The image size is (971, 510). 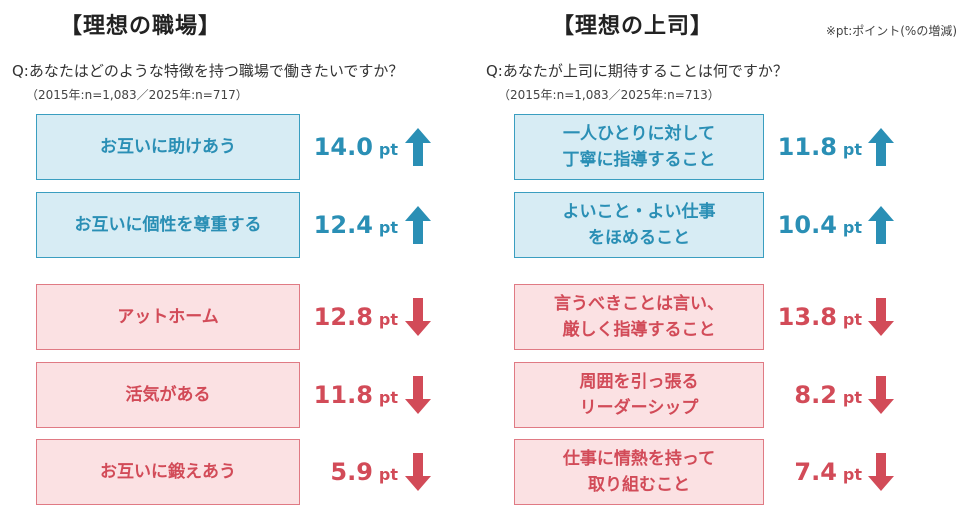 I want to click on workplace-item-value: 5.9 pt, so click(x=364, y=472).